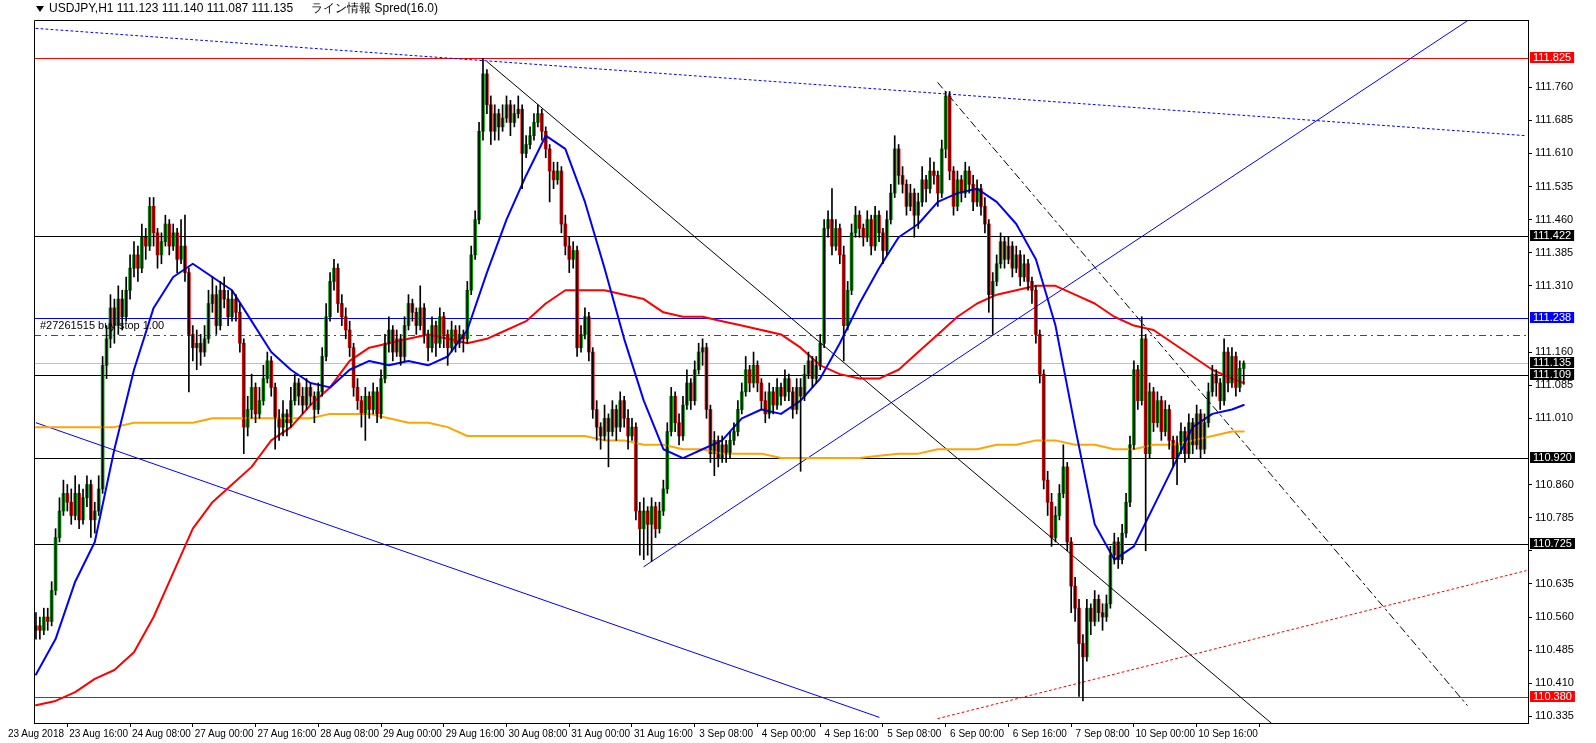 The image size is (1596, 743). Describe the element at coordinates (161, 733) in the screenshot. I see `x-tick-label: 24 Aug 08:00` at that location.